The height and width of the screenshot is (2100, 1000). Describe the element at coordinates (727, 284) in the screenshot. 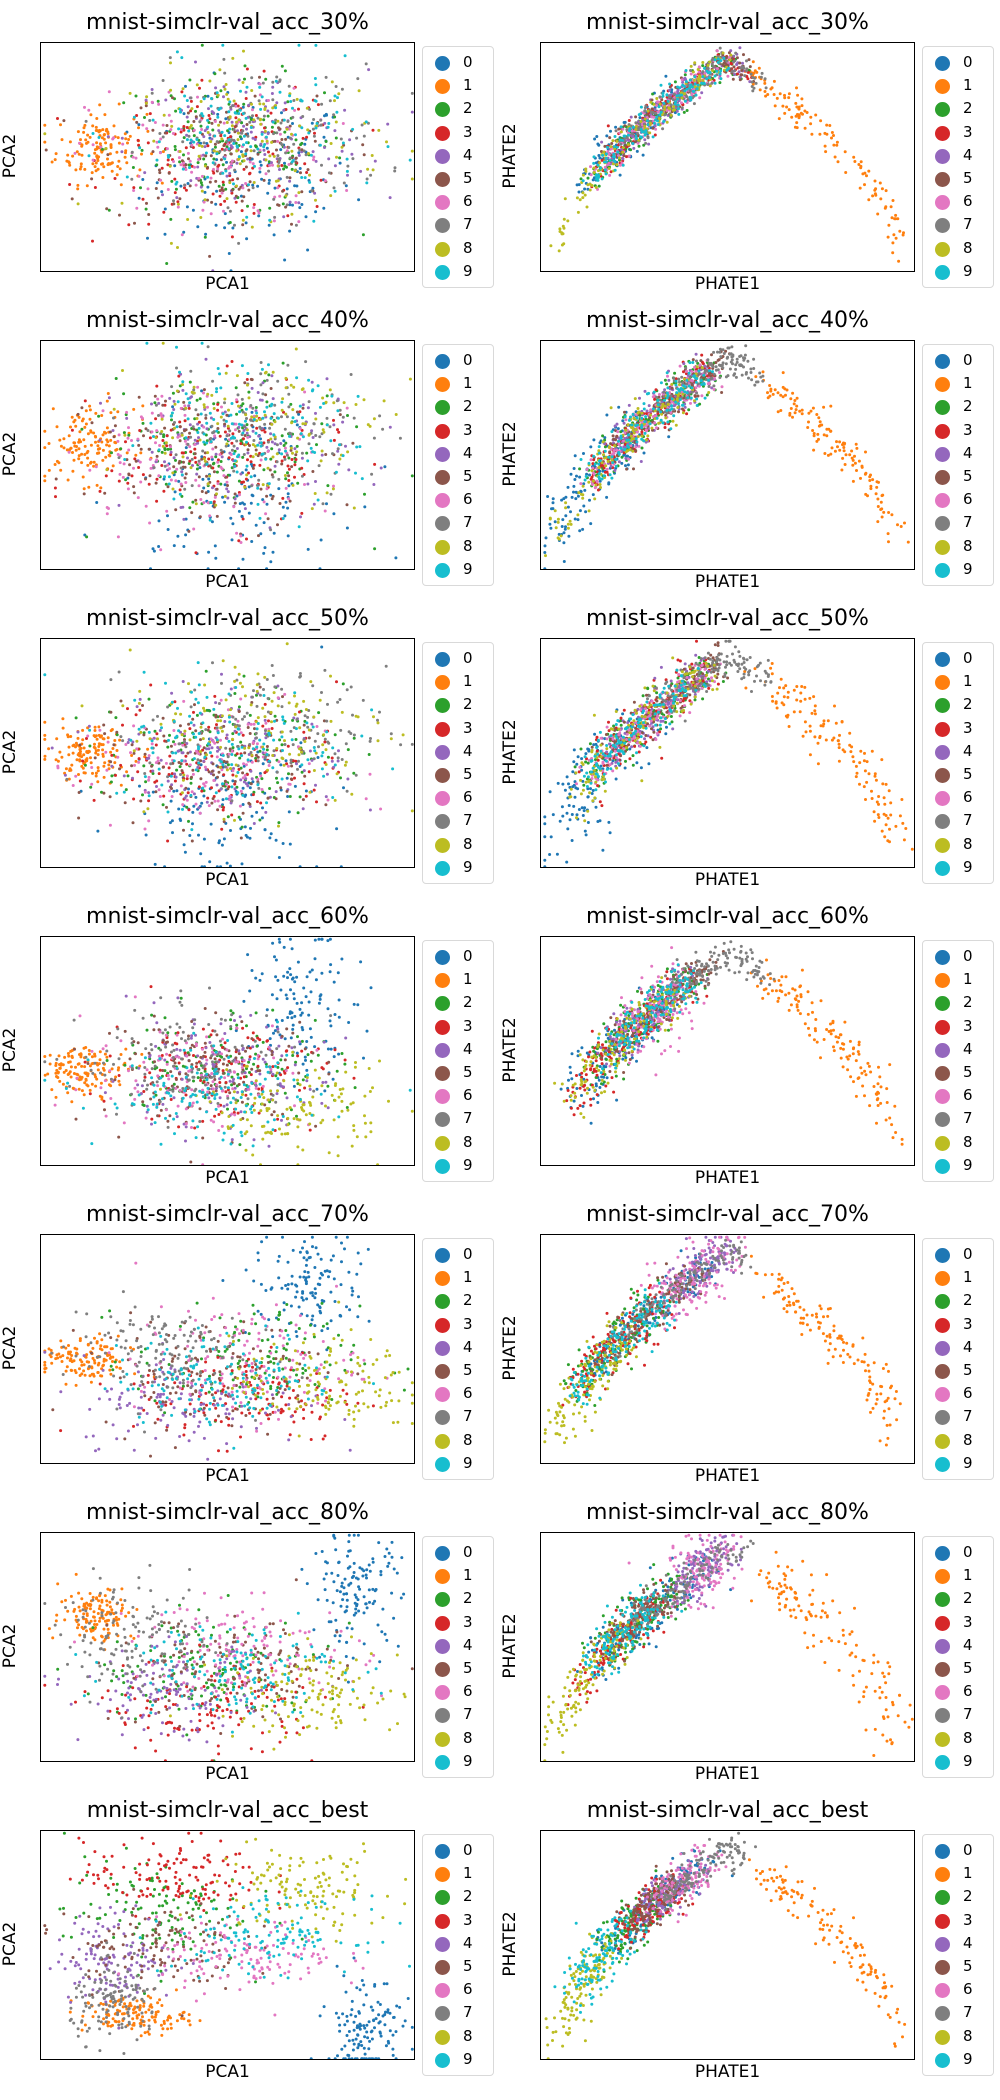

I see `x-axis-label: PHATE1` at that location.